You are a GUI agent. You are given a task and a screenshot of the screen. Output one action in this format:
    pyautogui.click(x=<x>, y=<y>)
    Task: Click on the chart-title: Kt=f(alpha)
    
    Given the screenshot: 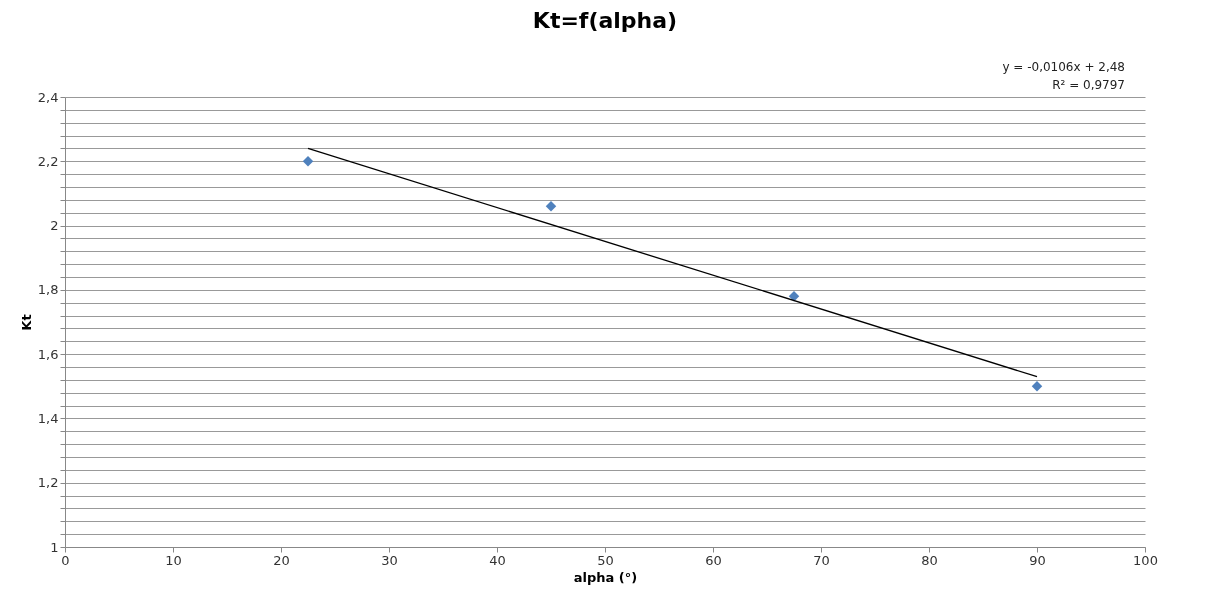 What is the action you would take?
    pyautogui.click(x=605, y=20)
    